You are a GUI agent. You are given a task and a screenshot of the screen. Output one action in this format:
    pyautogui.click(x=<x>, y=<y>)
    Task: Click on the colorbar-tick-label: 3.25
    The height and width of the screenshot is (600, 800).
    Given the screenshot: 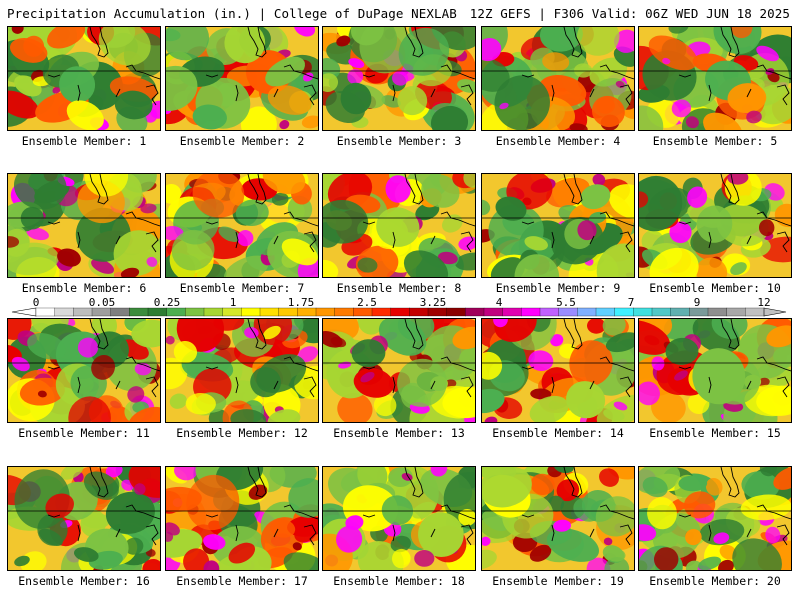 What is the action you would take?
    pyautogui.click(x=433, y=302)
    